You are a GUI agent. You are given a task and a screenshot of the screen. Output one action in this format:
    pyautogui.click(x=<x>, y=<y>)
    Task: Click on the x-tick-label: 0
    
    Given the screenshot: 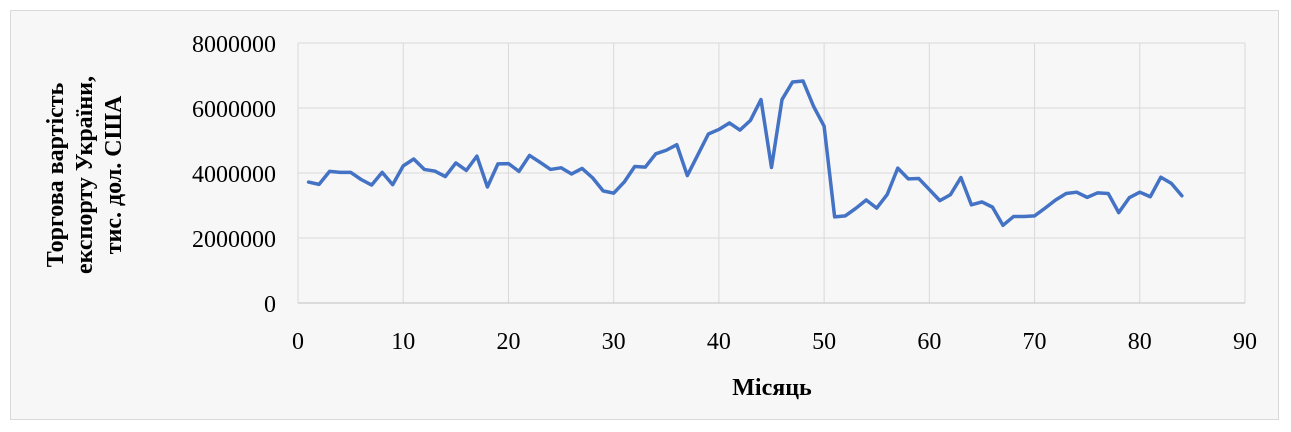 What is the action you would take?
    pyautogui.click(x=298, y=342)
    